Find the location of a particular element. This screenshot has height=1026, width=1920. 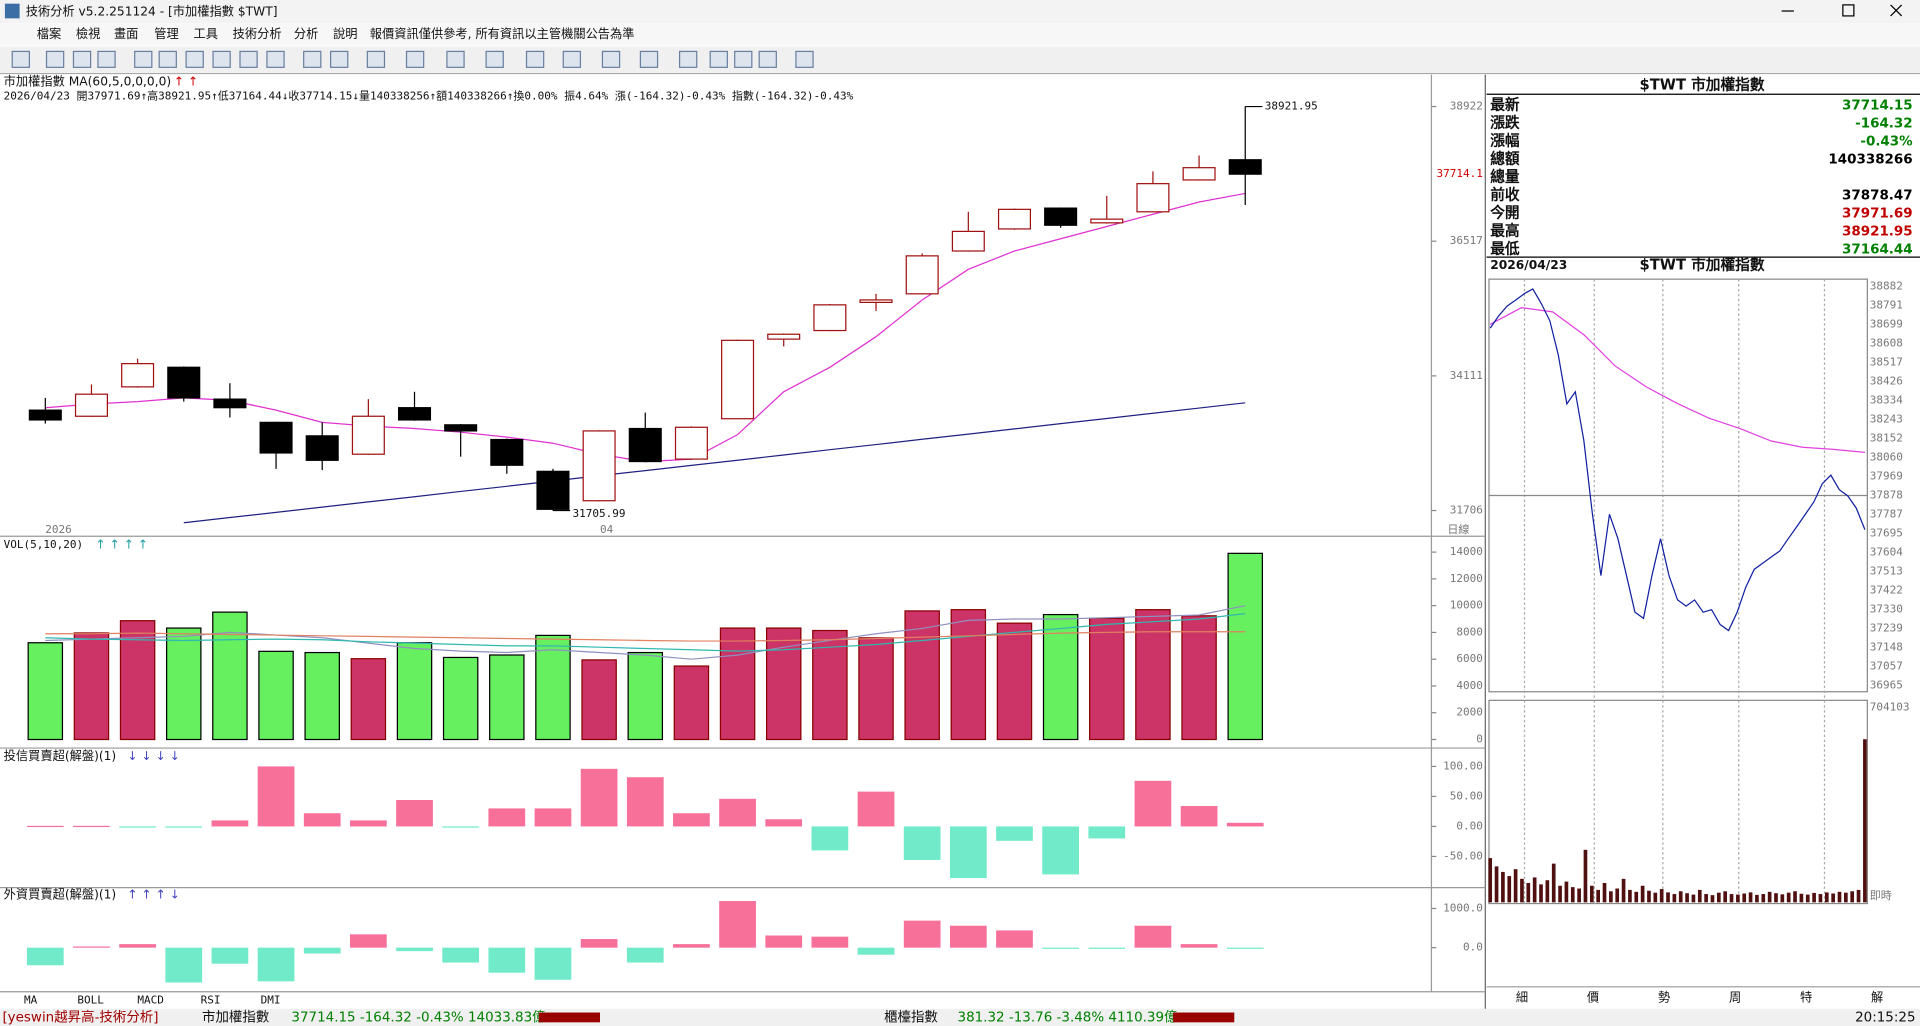

view-tab: 勢 is located at coordinates (1664, 996).